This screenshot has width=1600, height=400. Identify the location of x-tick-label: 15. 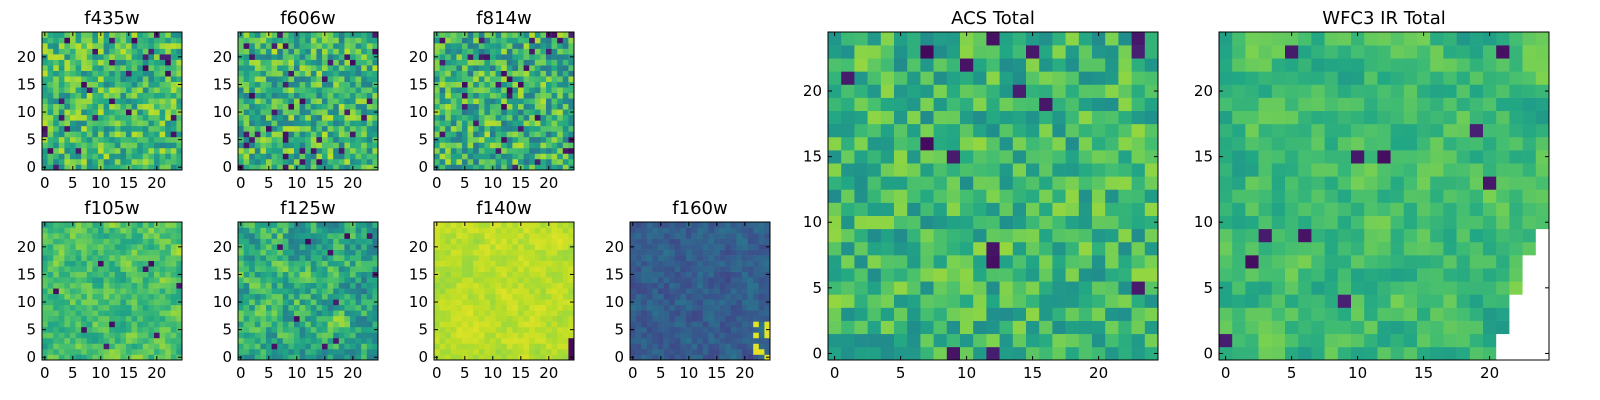
(128, 183).